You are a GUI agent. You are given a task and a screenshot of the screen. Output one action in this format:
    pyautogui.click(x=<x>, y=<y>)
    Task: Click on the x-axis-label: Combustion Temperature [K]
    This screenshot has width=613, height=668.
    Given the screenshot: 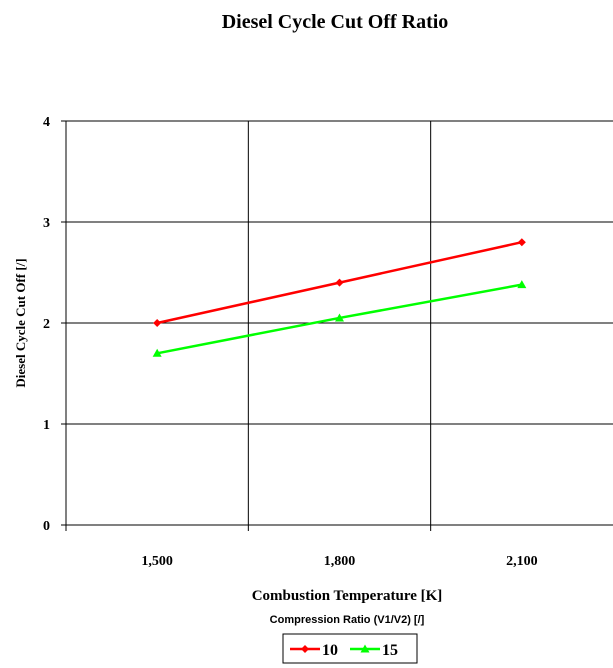 What is the action you would take?
    pyautogui.click(x=347, y=596)
    